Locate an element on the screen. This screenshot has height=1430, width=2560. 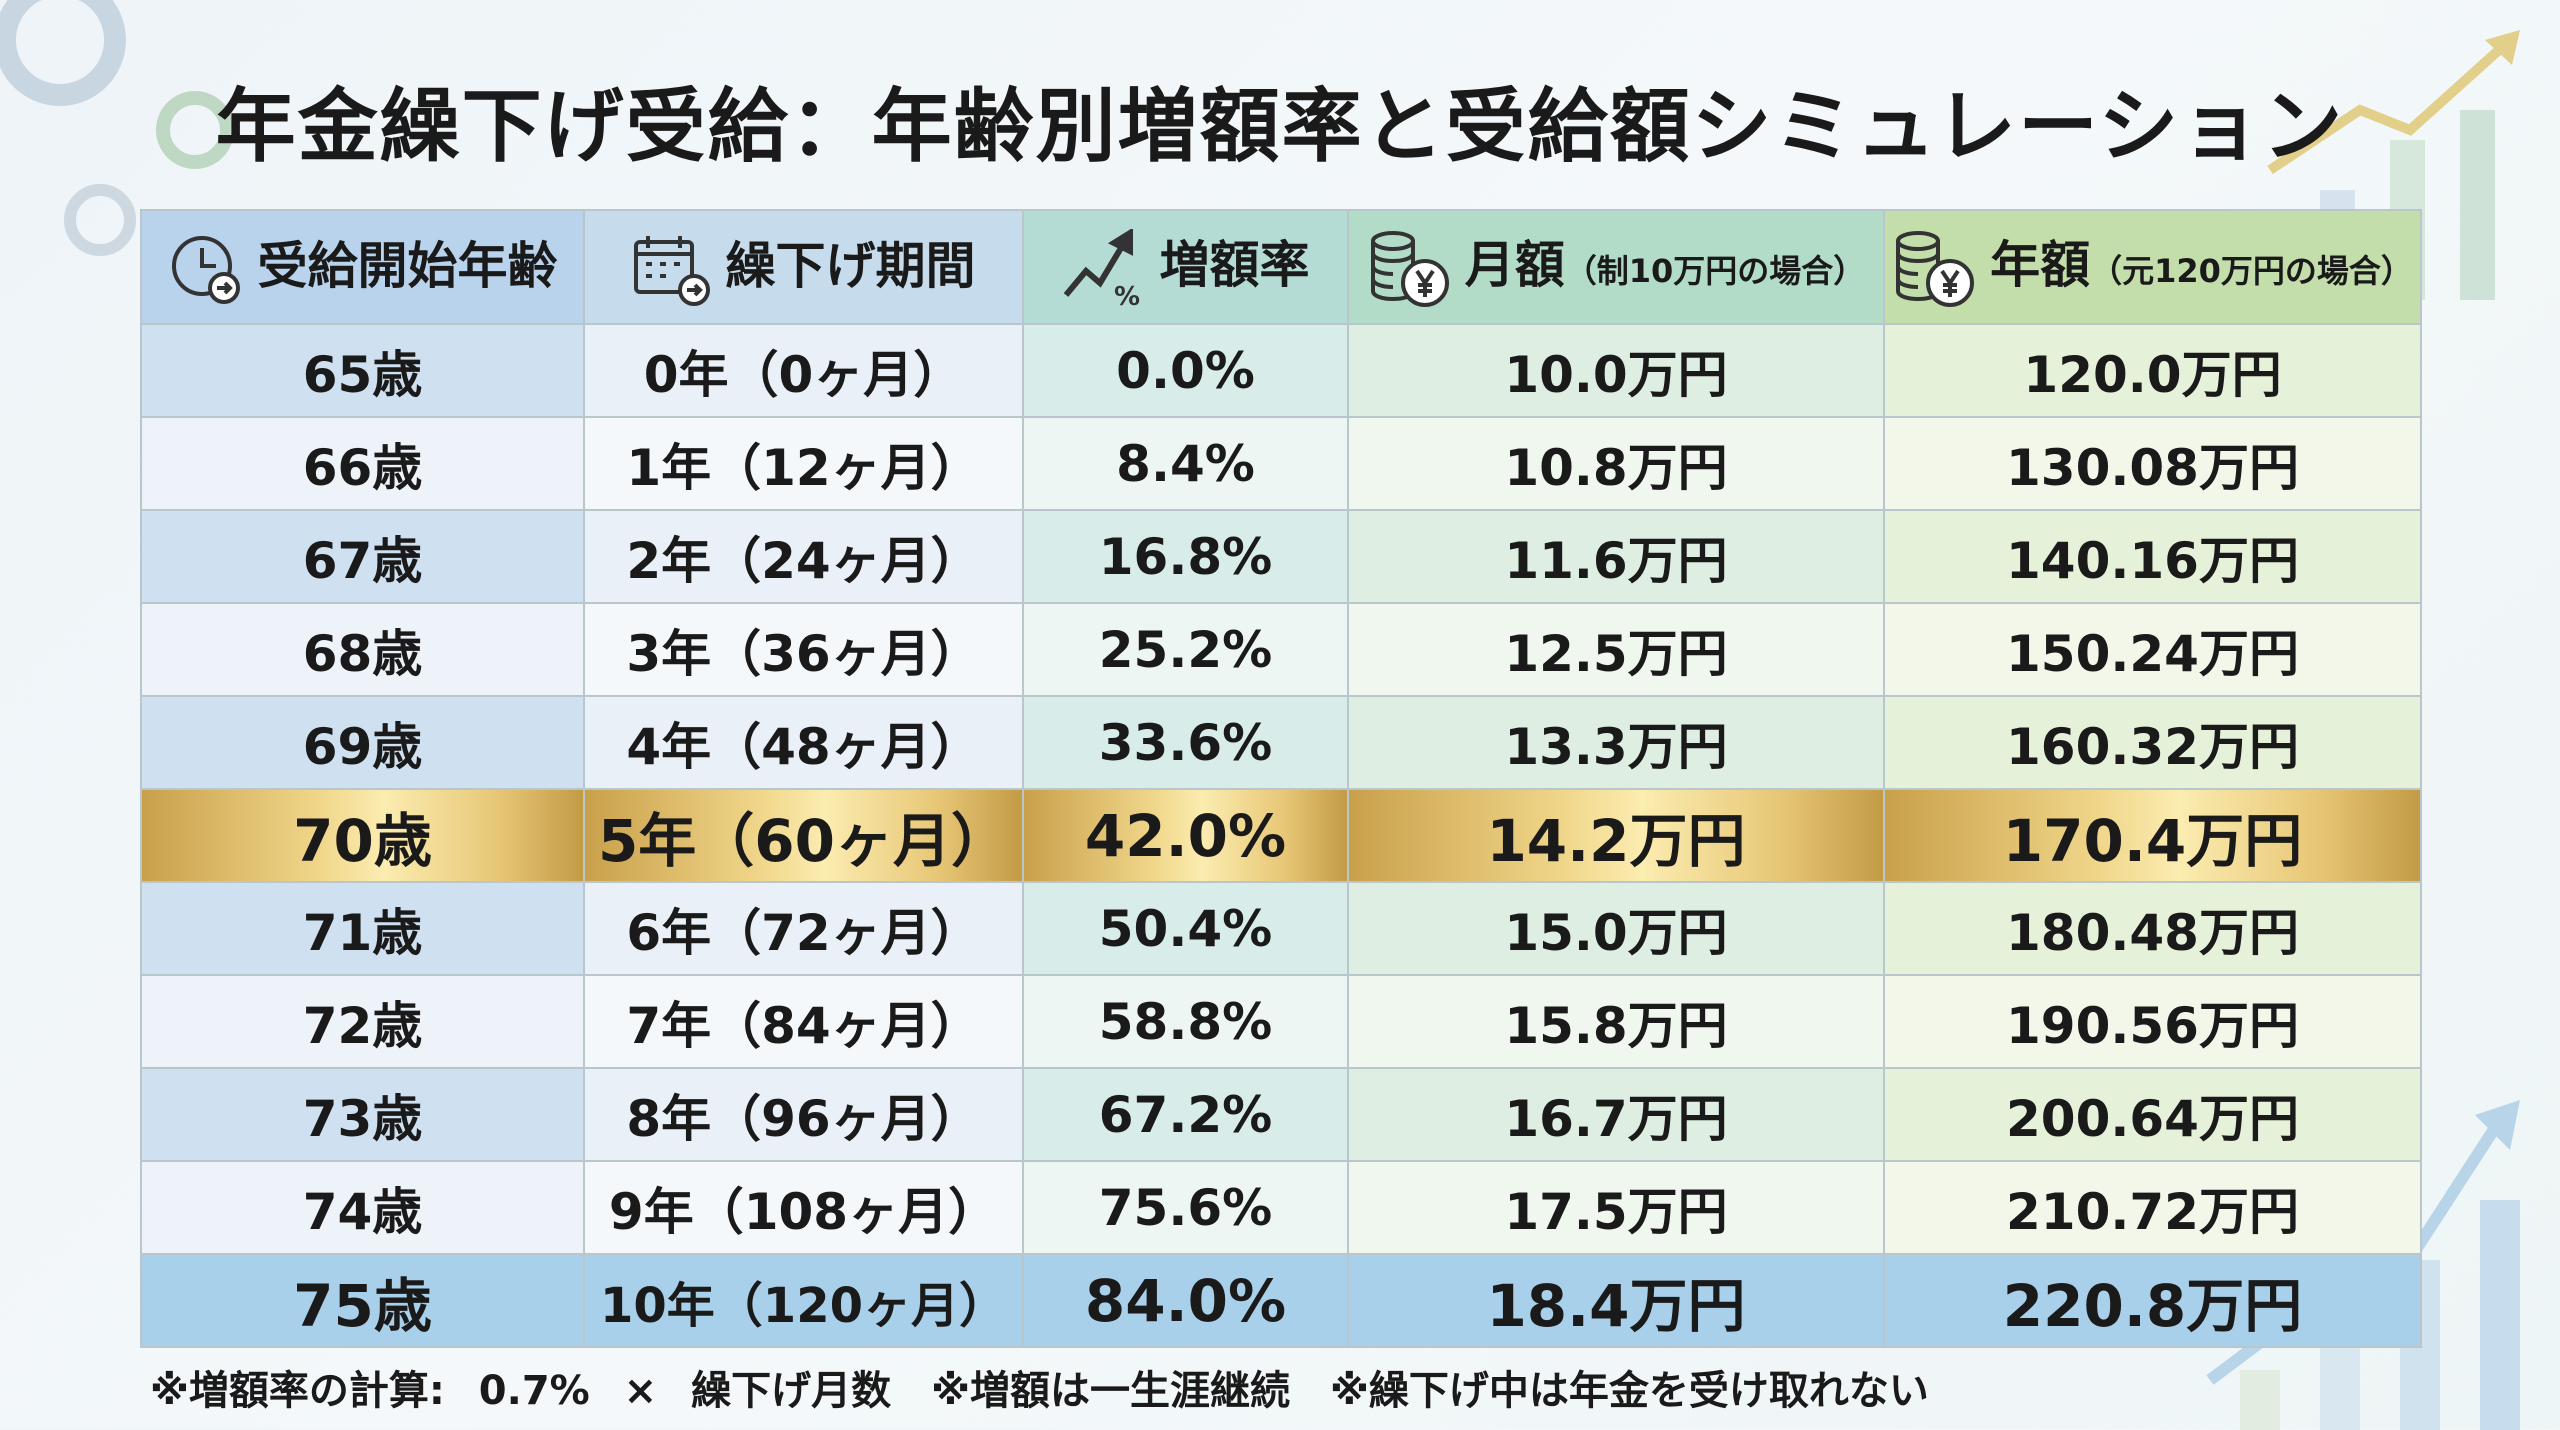
cell-increase-rate: 58.8% is located at coordinates (1185, 1021).